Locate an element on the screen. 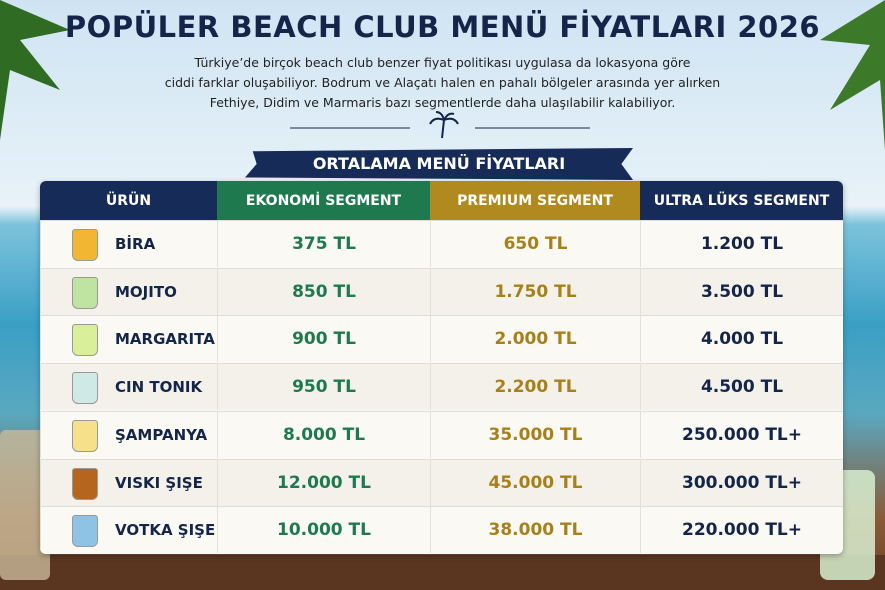  column-header: PREMIUM SEGMENT is located at coordinates (535, 200).